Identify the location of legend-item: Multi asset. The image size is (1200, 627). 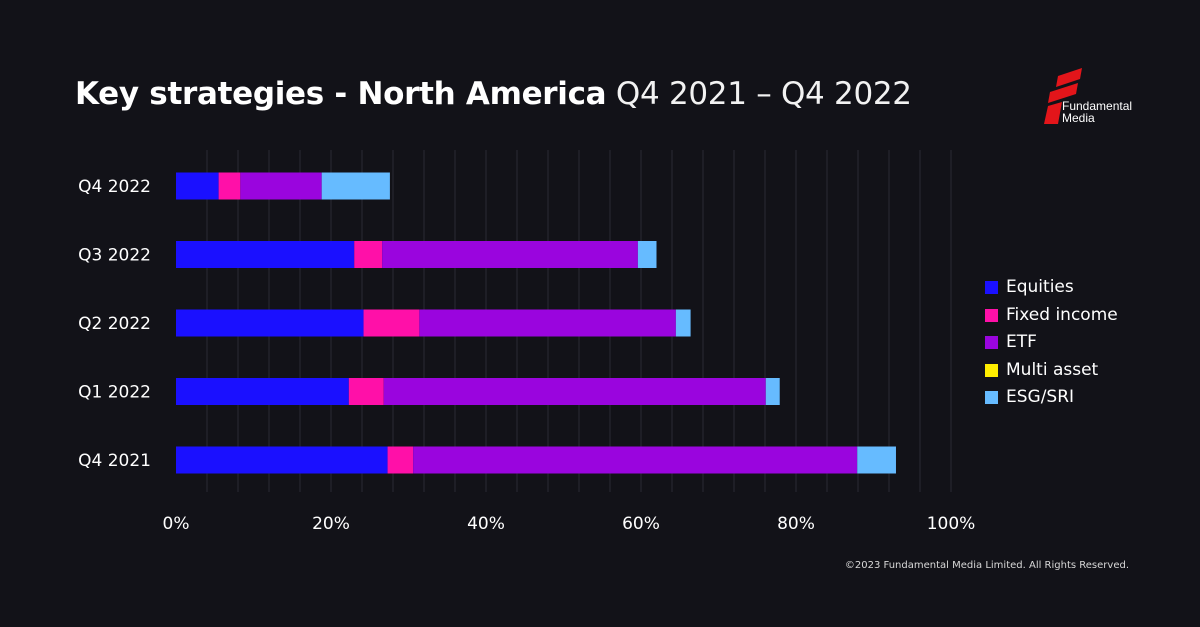
(1051, 371).